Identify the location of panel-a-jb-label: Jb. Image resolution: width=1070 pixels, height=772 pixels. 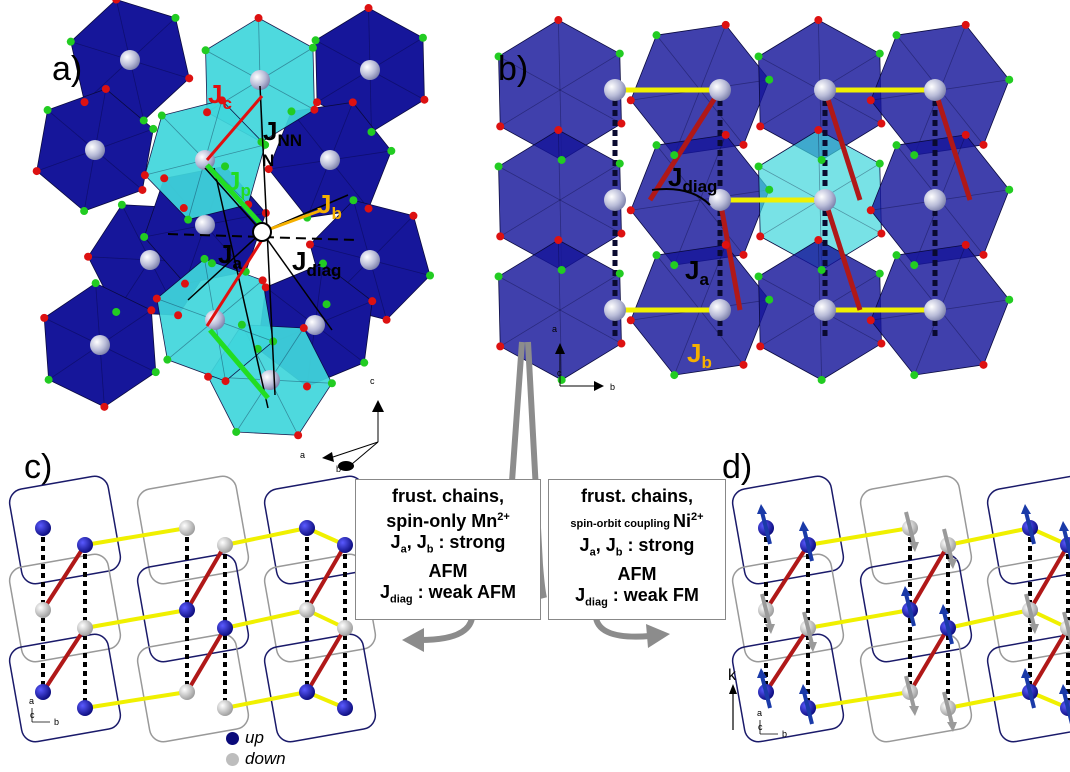
(329, 206).